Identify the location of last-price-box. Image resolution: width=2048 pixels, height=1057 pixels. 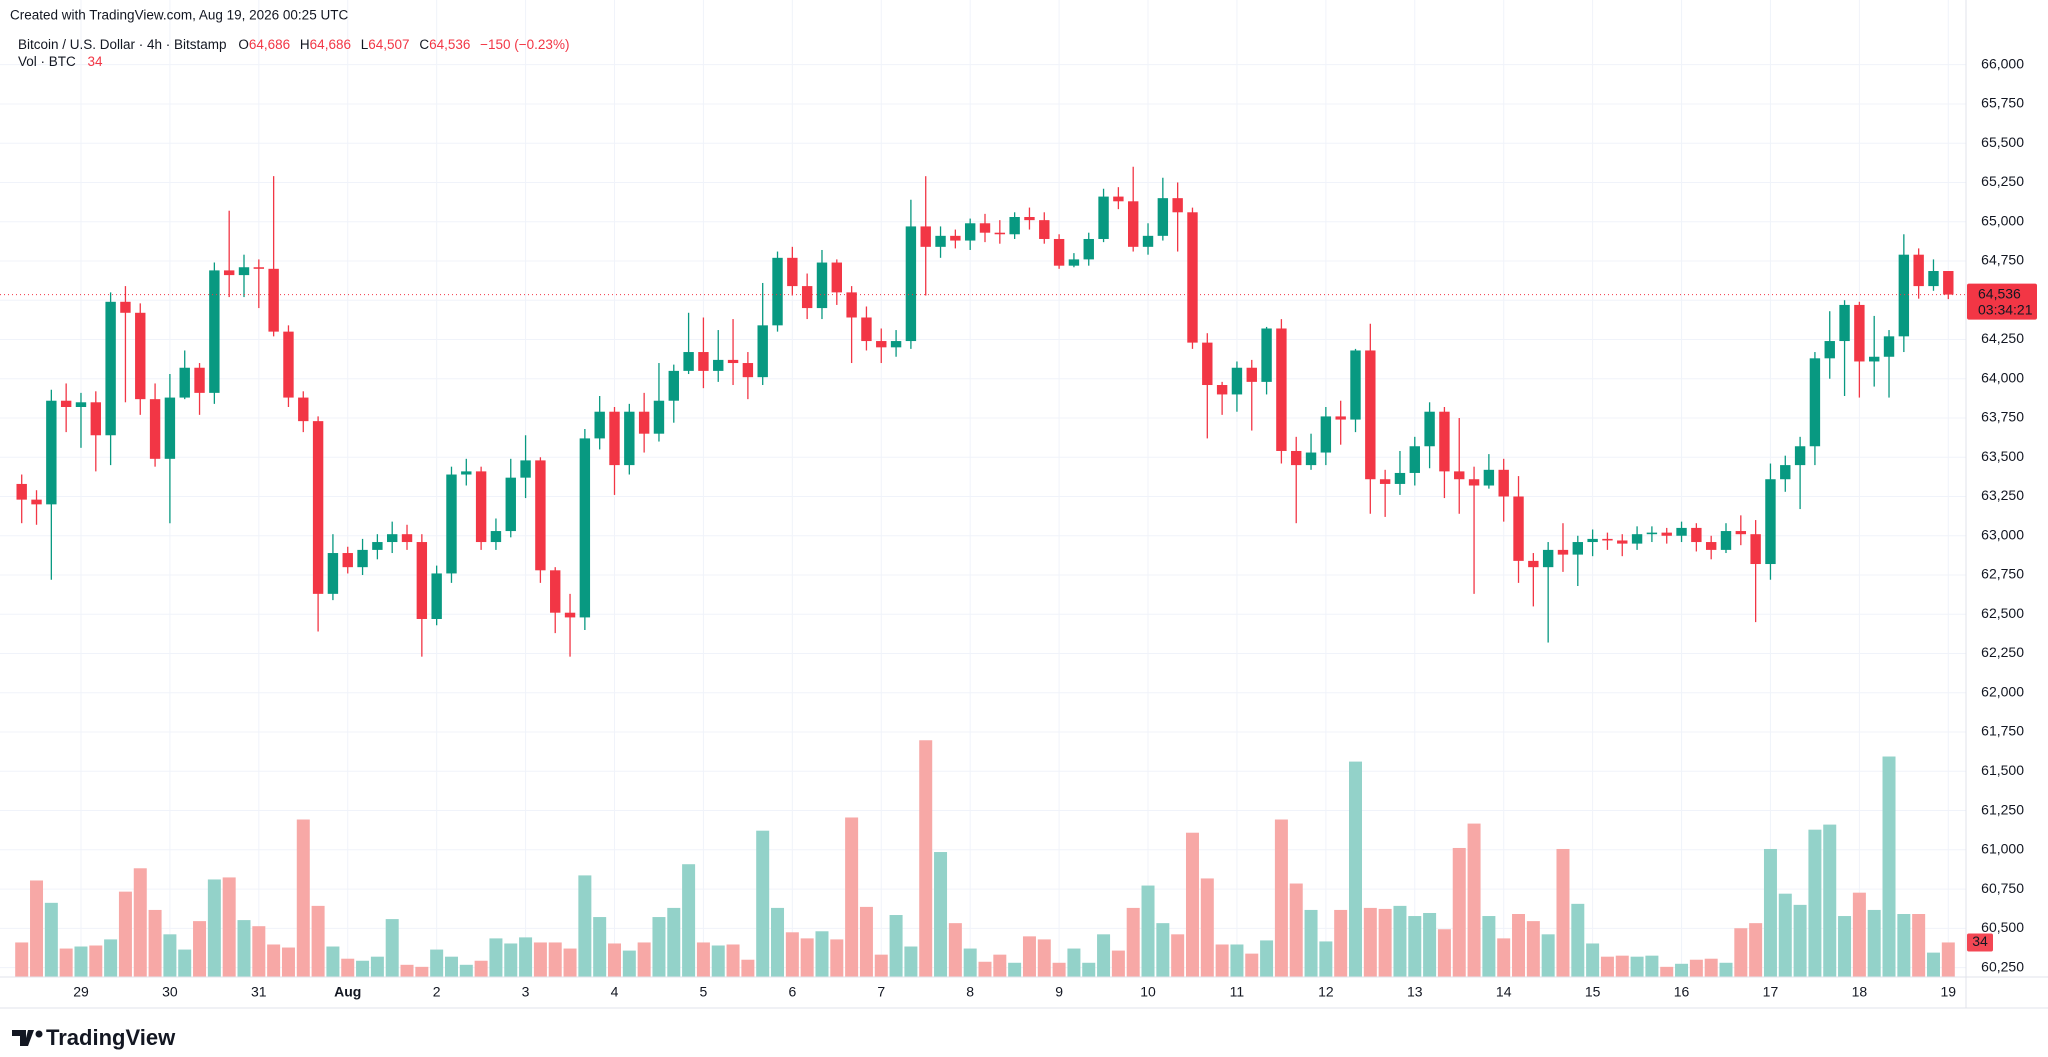
(2002, 301).